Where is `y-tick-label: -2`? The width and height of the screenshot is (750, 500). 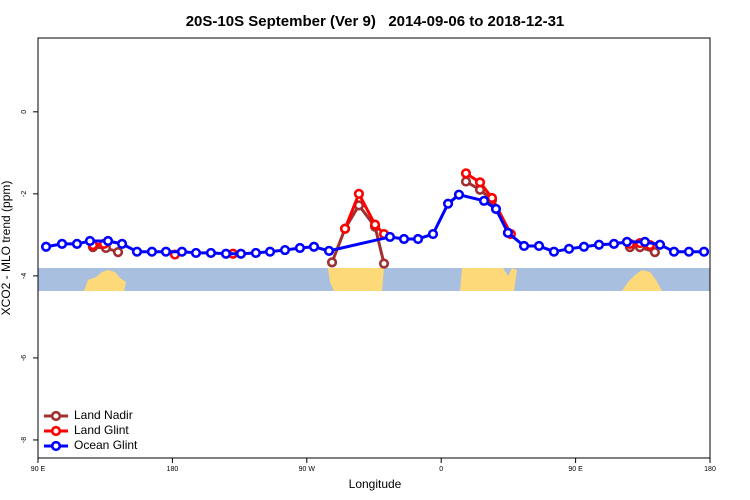
y-tick-label: -2 is located at coordinates (24, 194).